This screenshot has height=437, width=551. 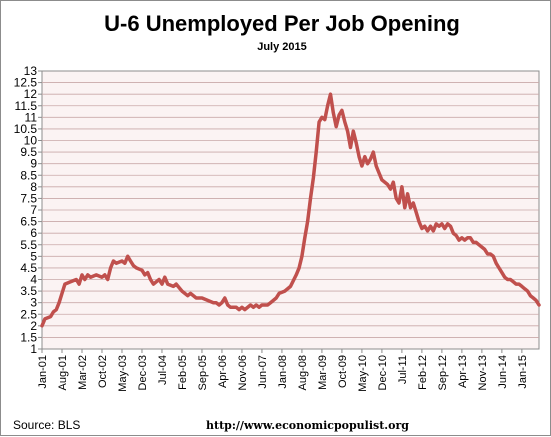 What do you see at coordinates (423, 372) in the screenshot?
I see `x-tick-label: Feb-12` at bounding box center [423, 372].